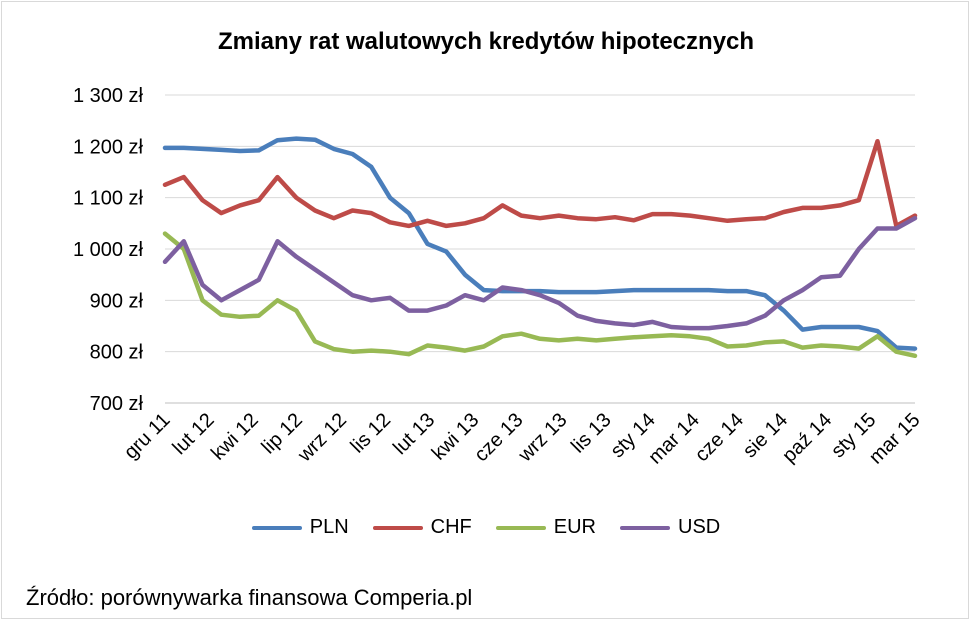  Describe the element at coordinates (574, 527) in the screenshot. I see `legend-label: EUR` at that location.